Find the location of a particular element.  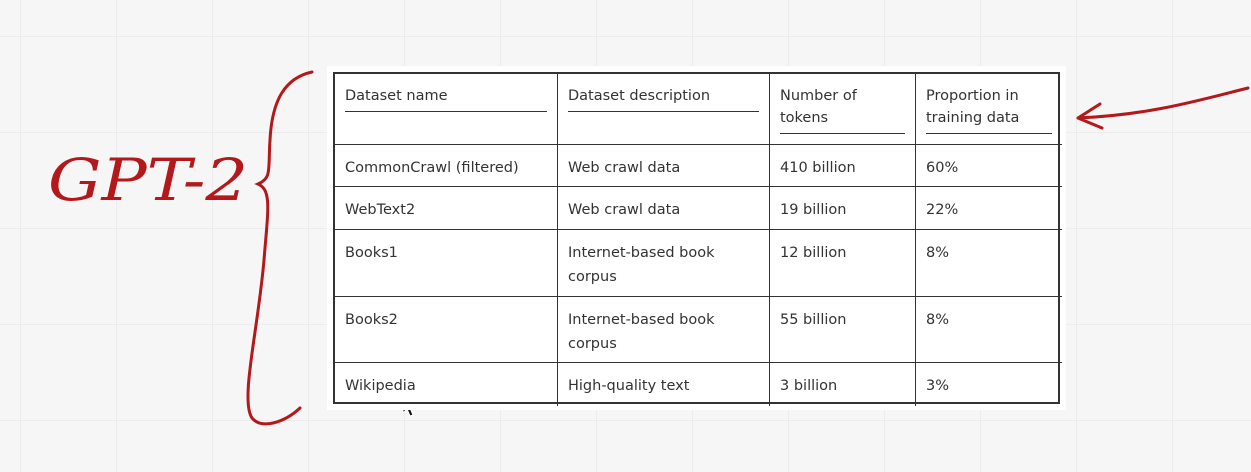

table-cell: 410 billion is located at coordinates (843, 166).